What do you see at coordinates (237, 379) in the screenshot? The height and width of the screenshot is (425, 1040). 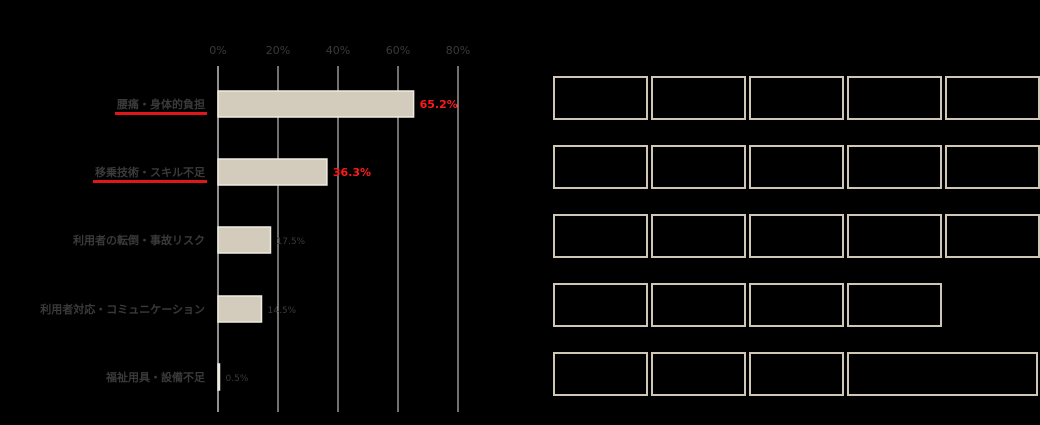 I see `data-label: 0.5%` at bounding box center [237, 379].